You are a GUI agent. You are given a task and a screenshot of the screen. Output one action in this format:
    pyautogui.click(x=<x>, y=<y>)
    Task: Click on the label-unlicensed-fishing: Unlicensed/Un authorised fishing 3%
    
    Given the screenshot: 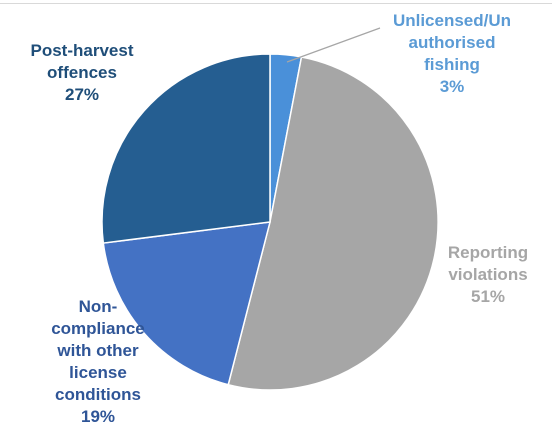 What is the action you would take?
    pyautogui.click(x=452, y=54)
    